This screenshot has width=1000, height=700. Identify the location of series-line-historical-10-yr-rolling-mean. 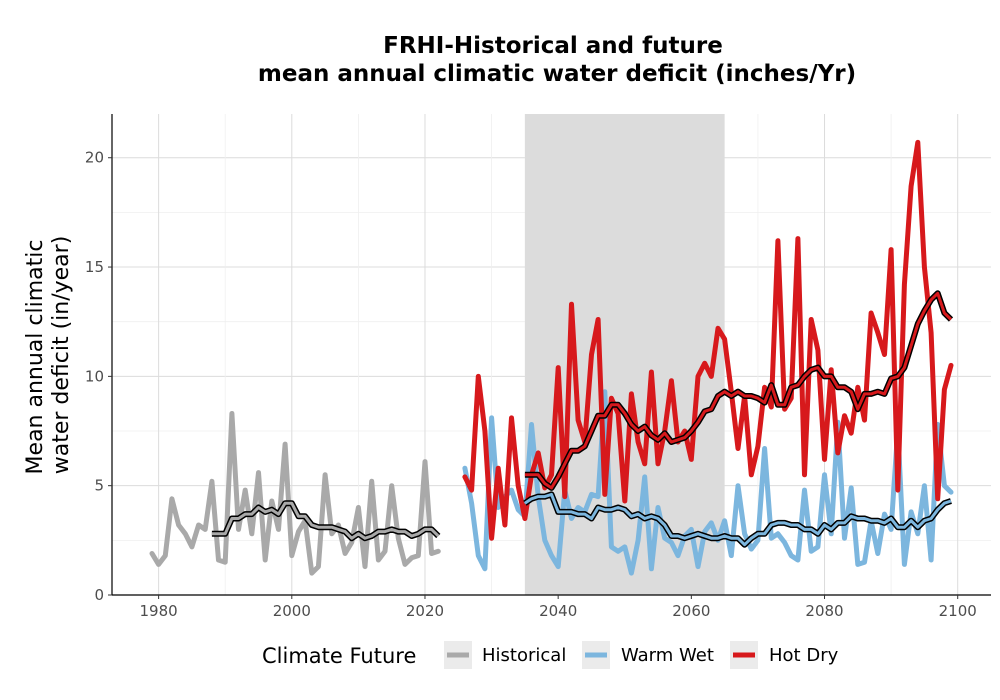
(326, 521).